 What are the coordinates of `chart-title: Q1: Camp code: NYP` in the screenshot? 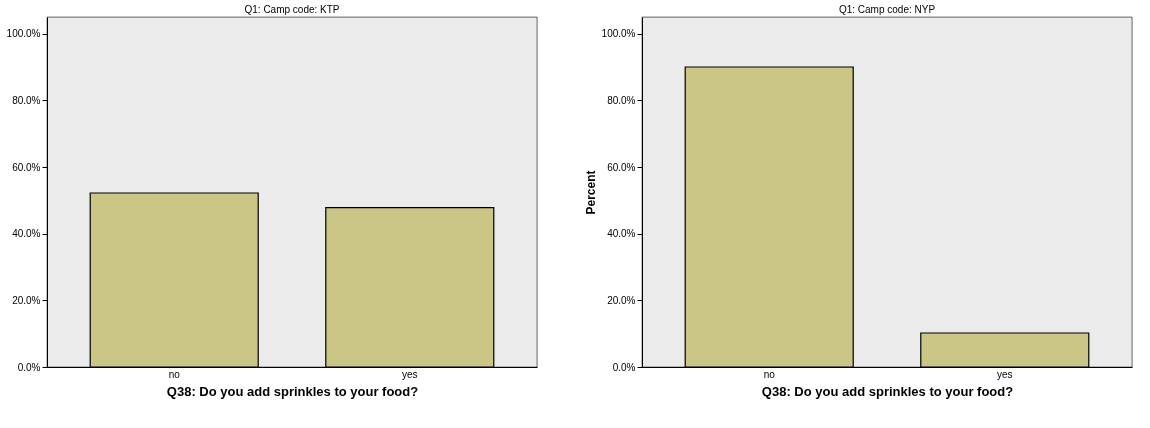 It's located at (887, 9).